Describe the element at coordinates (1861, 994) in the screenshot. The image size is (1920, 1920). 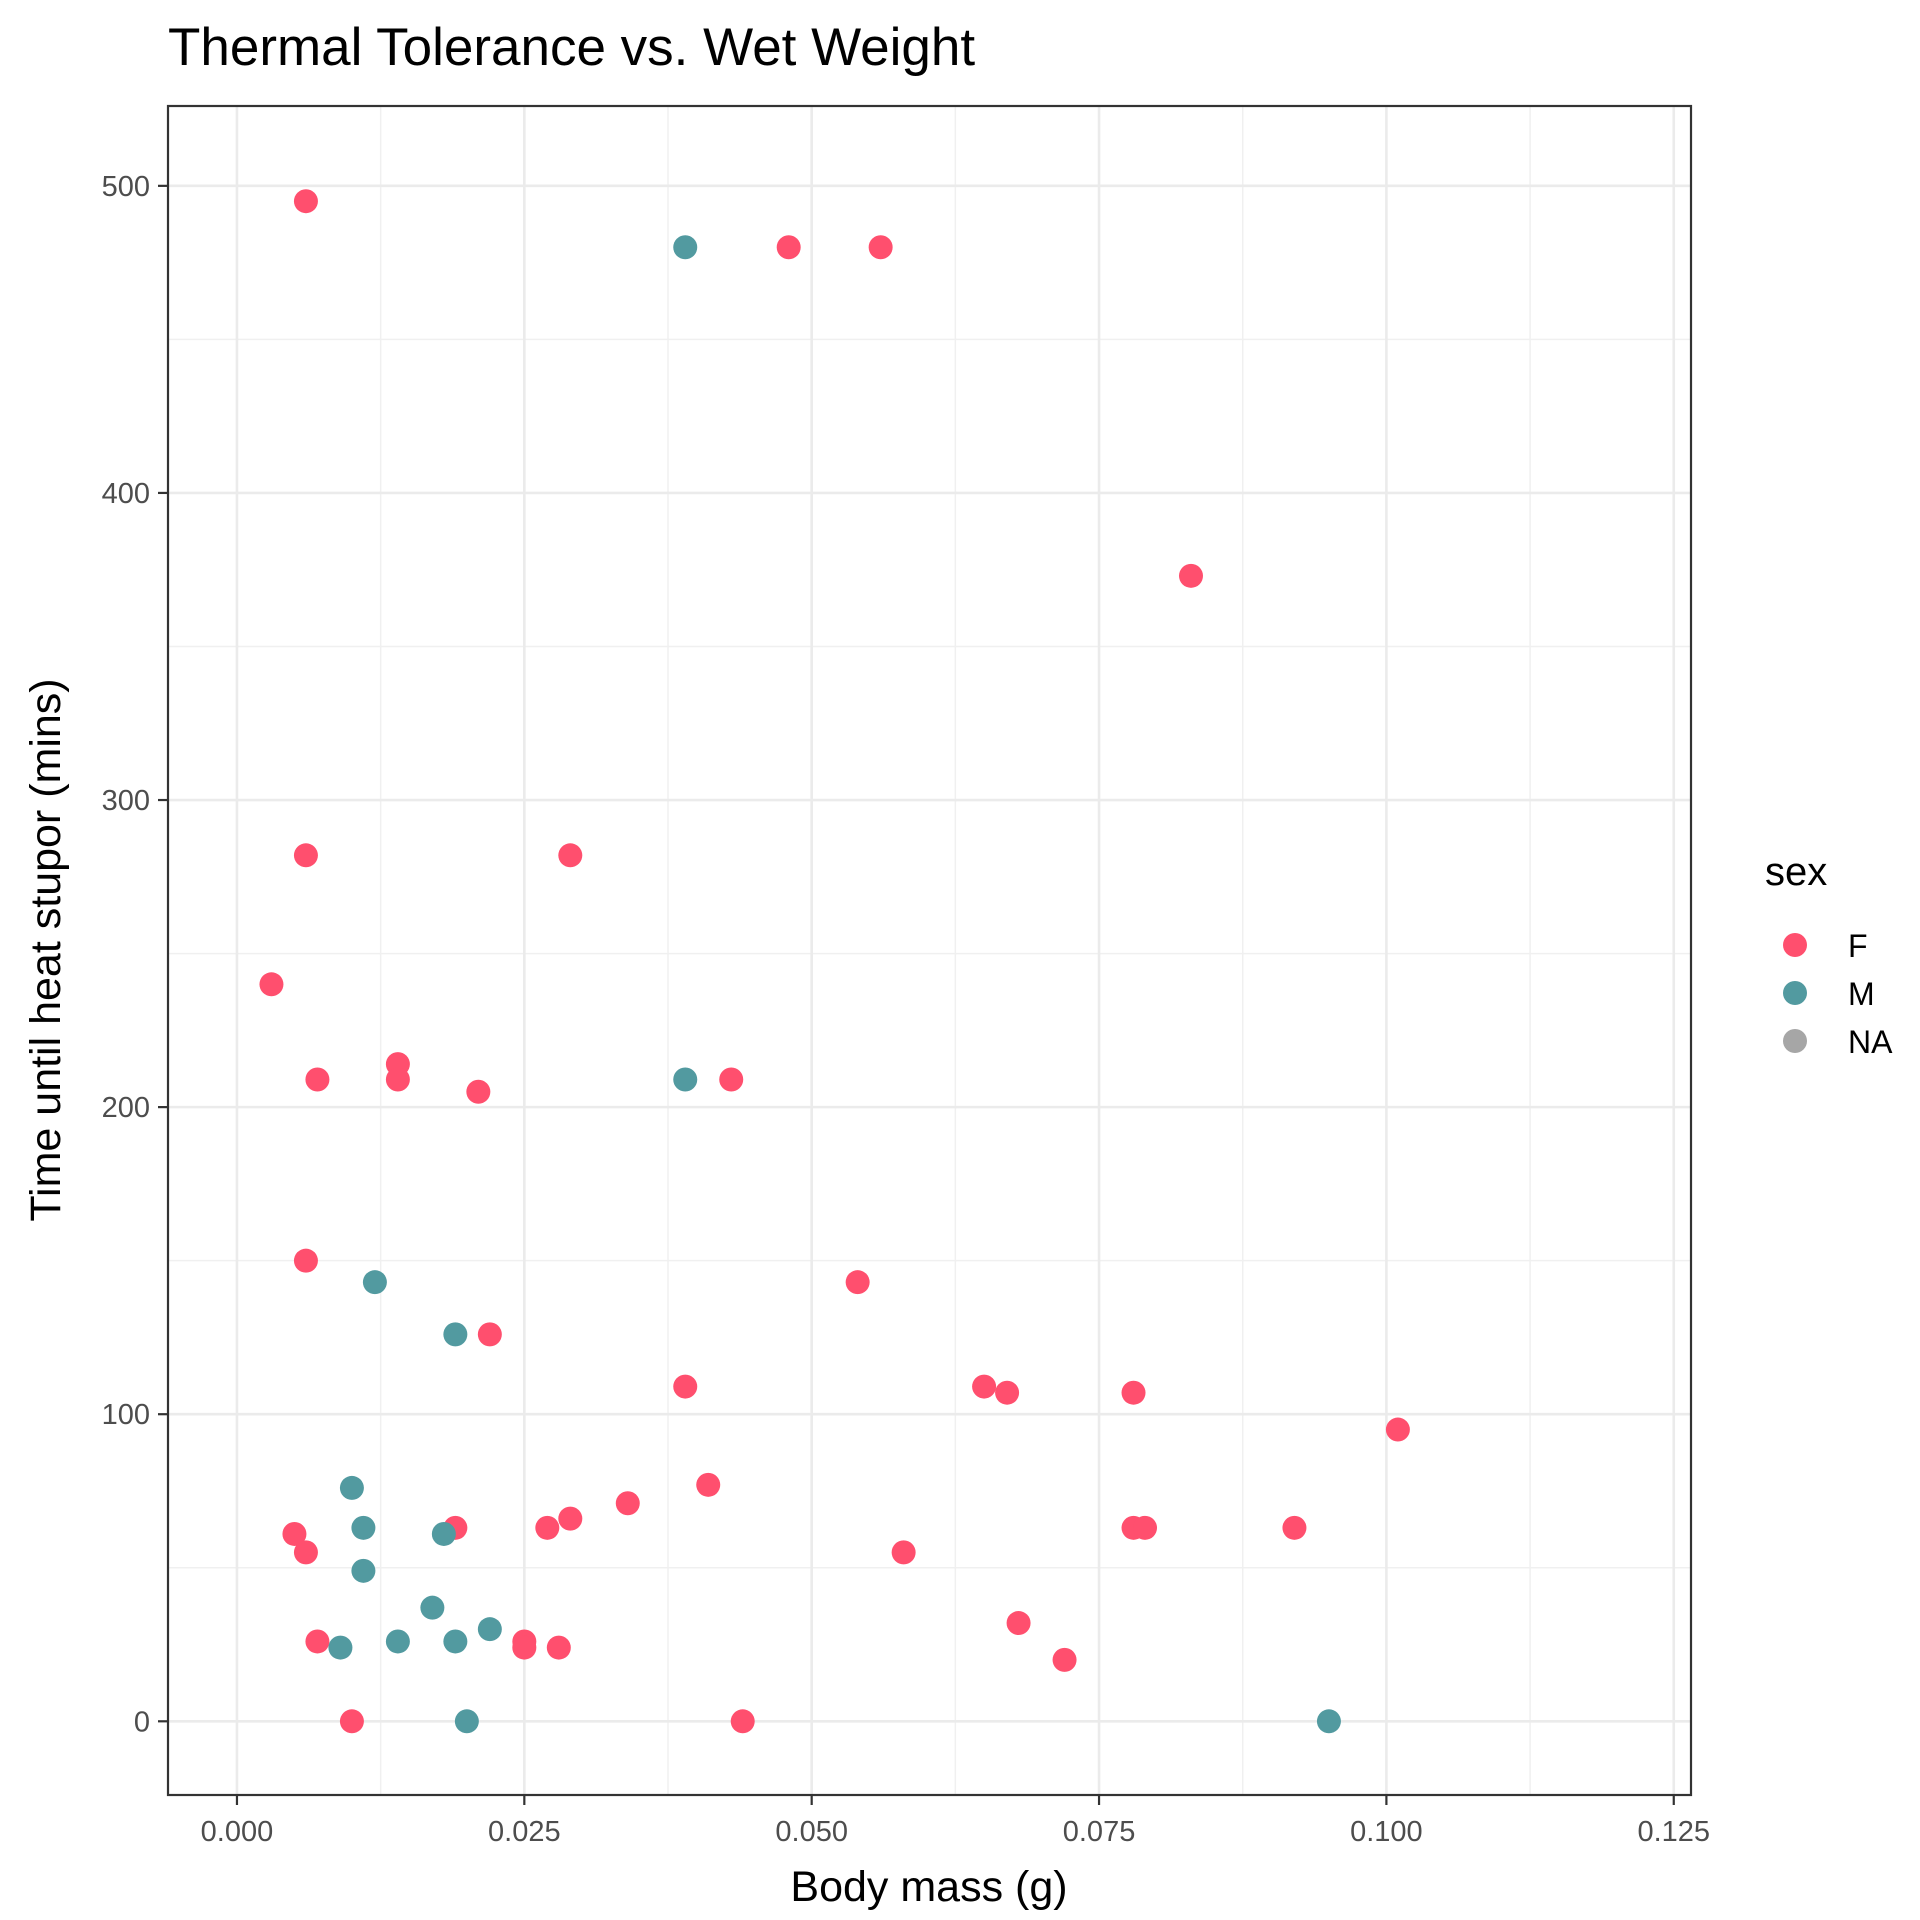
I see `legend-label-M: M` at that location.